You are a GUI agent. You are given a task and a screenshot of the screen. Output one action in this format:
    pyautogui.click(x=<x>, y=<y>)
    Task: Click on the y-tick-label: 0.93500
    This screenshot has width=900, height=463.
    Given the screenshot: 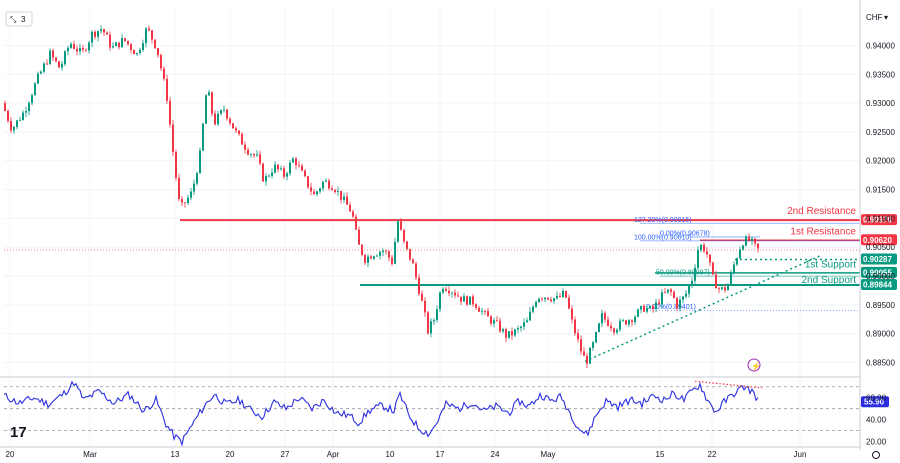 What is the action you would take?
    pyautogui.click(x=880, y=74)
    